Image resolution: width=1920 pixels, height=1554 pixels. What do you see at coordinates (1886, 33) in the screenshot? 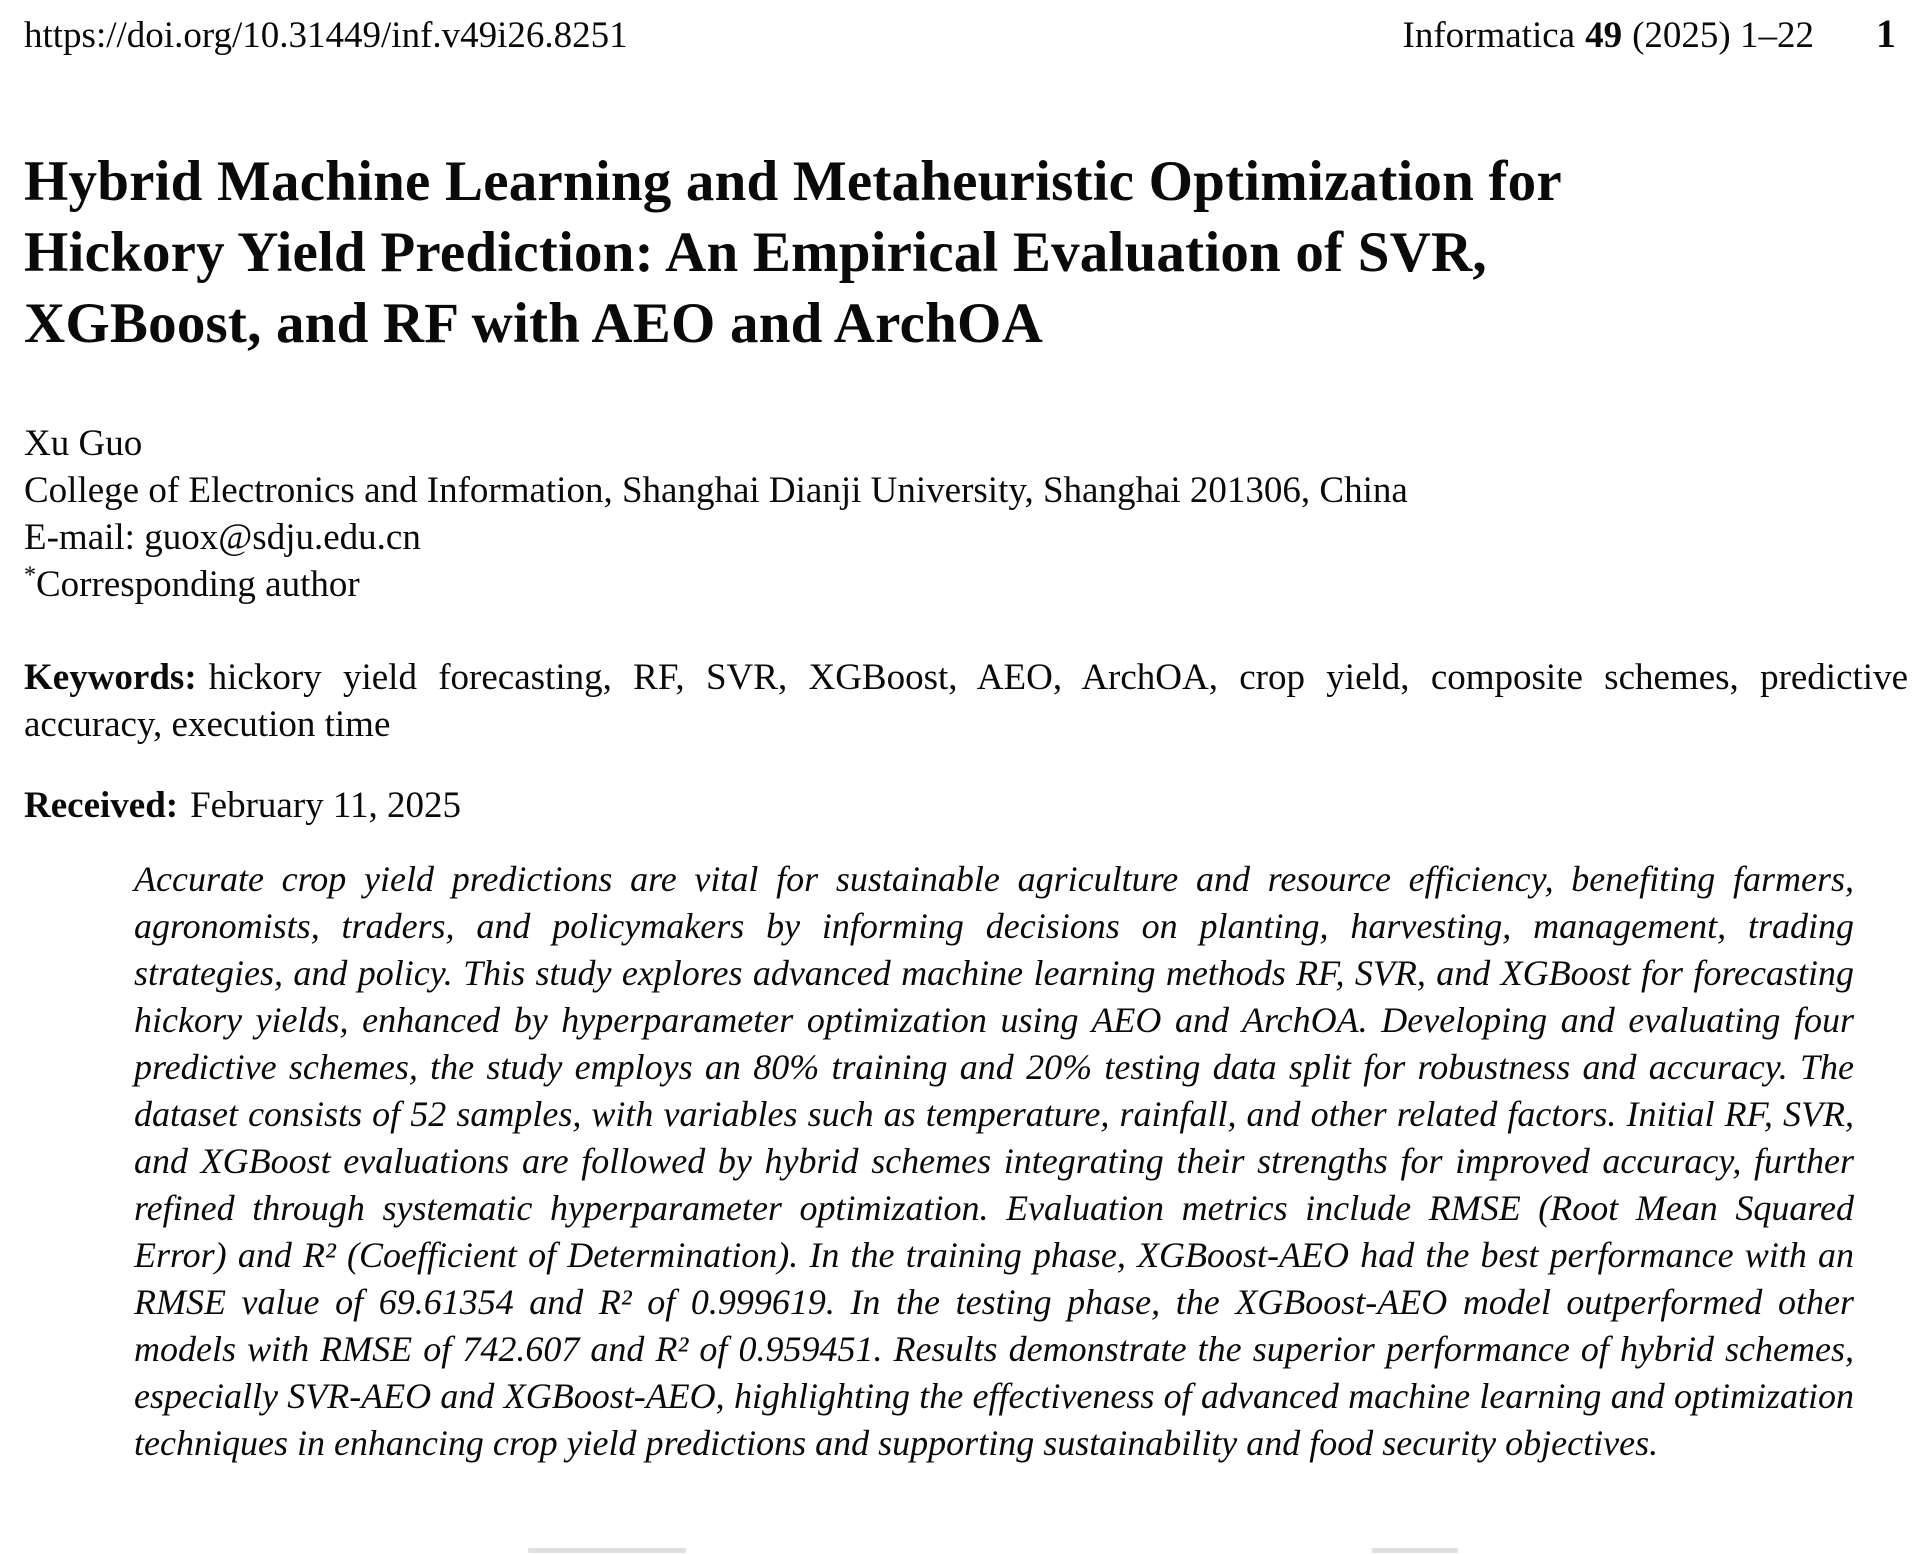
I see `page-number: 1` at bounding box center [1886, 33].